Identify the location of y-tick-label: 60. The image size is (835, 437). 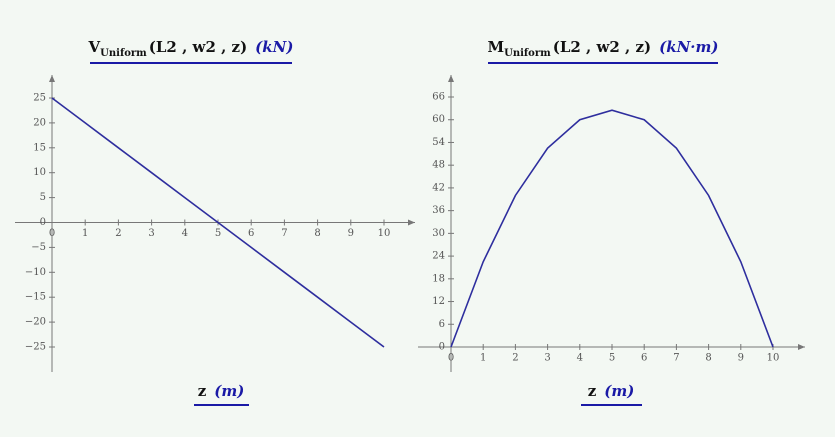
(438, 119).